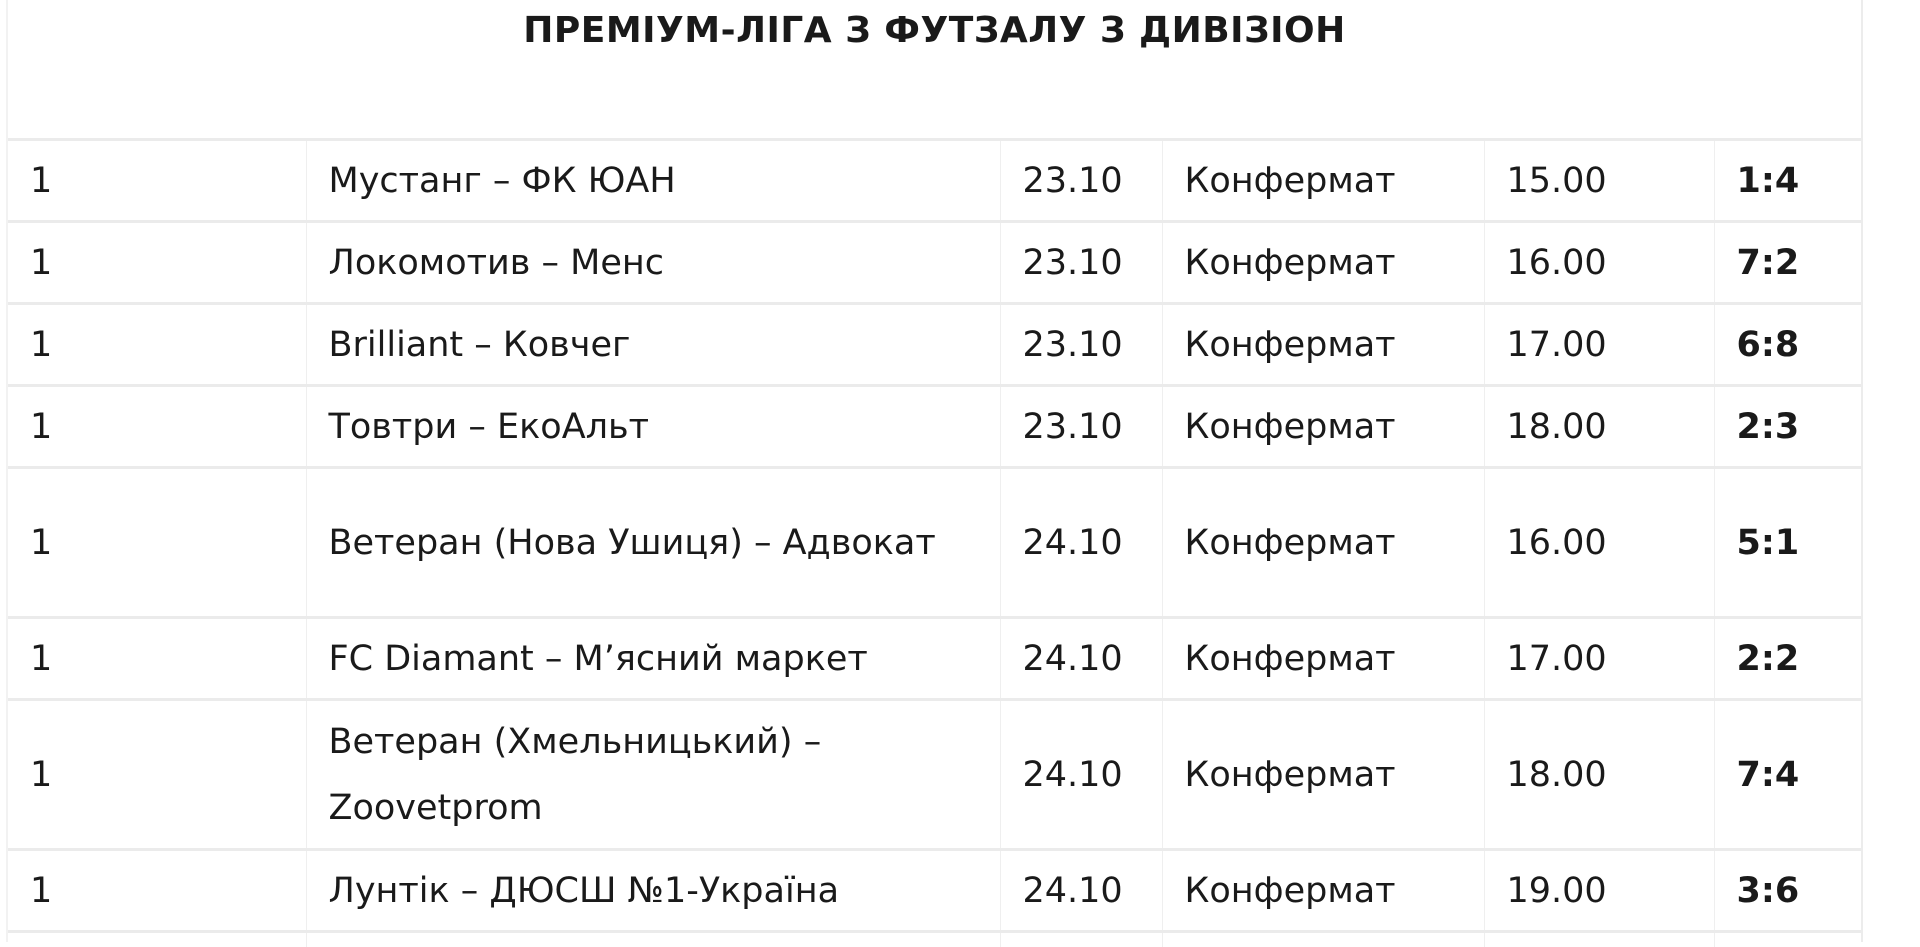 Image resolution: width=1920 pixels, height=947 pixels. What do you see at coordinates (1787, 263) in the screenshot?
I see `match-score: 7:2` at bounding box center [1787, 263].